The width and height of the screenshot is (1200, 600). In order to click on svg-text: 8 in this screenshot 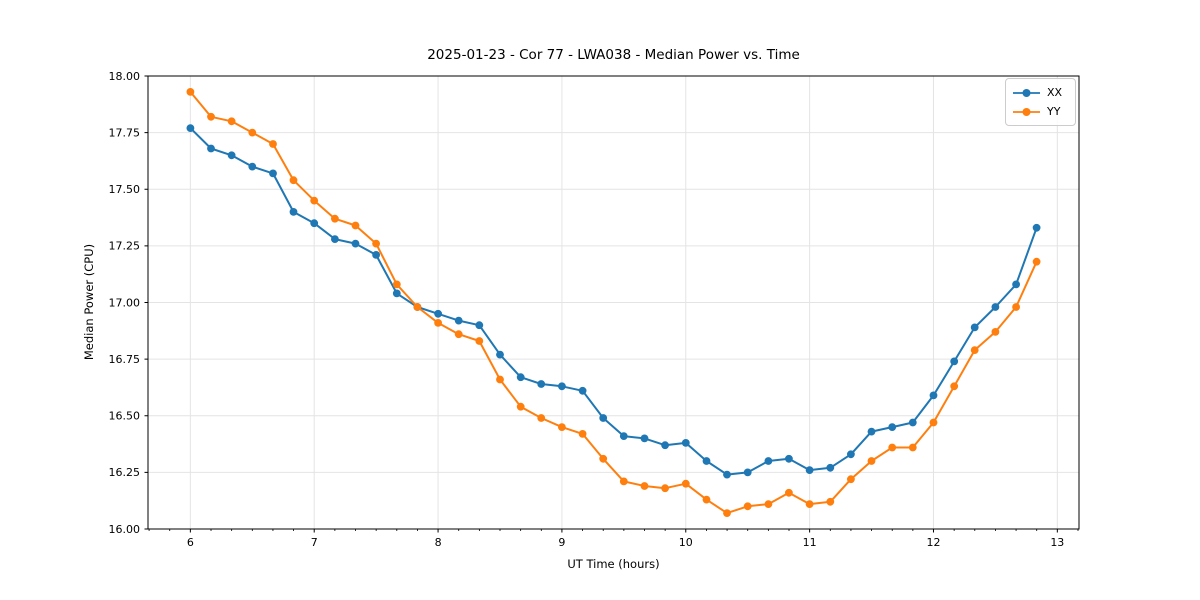, I will do `click(438, 542)`.